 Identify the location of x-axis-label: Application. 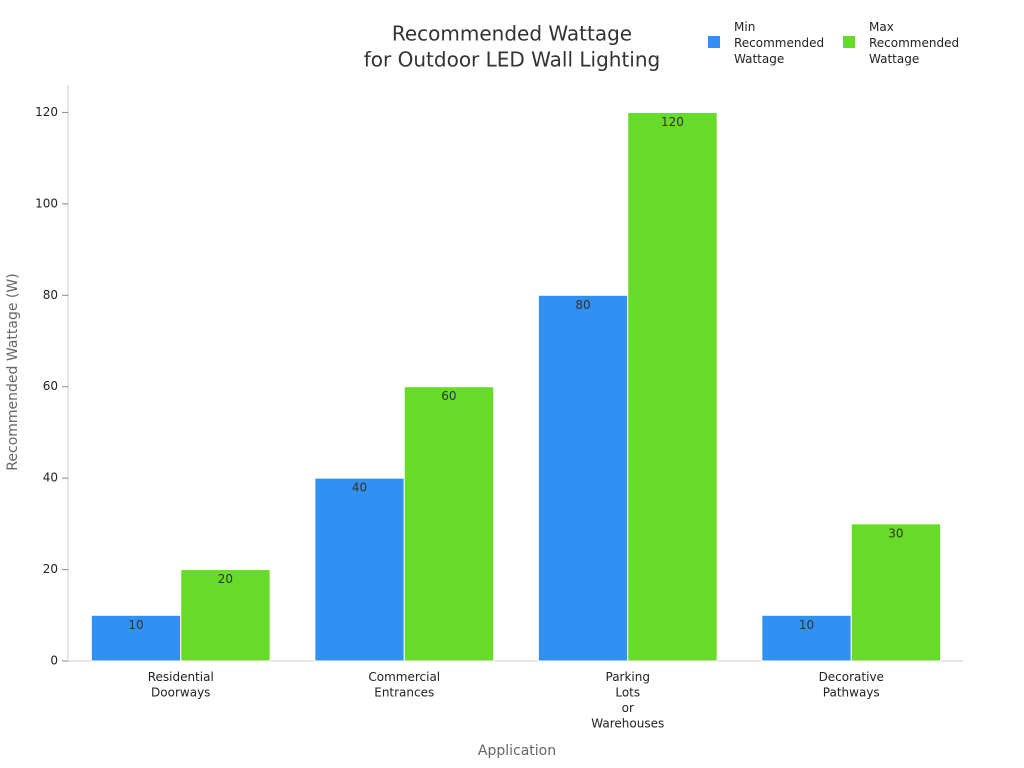
(517, 751).